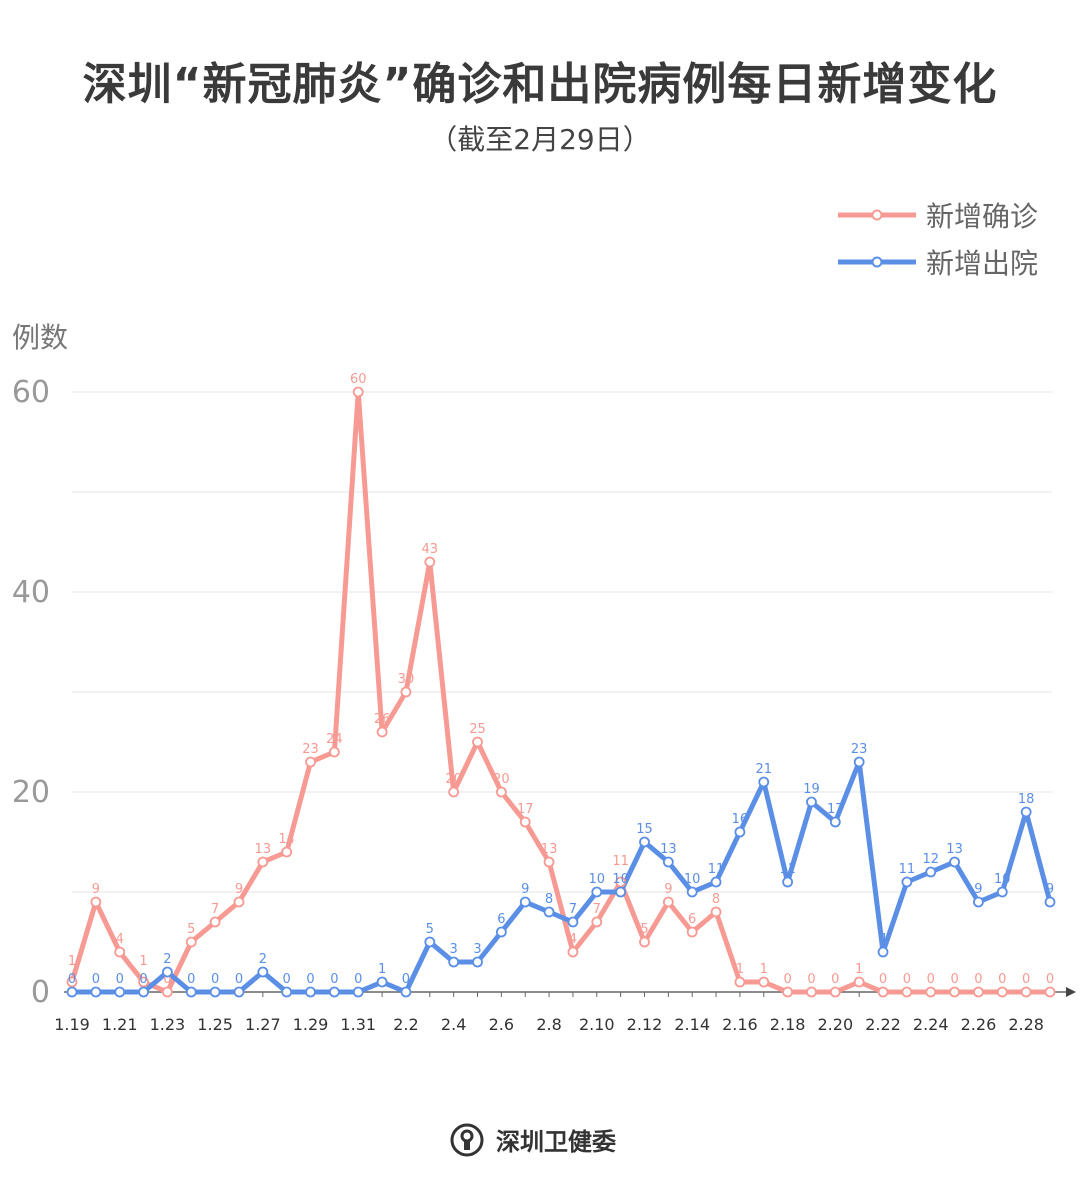 This screenshot has height=1183, width=1080. Describe the element at coordinates (382, 719) in the screenshot. I see `data-label: 26` at that location.